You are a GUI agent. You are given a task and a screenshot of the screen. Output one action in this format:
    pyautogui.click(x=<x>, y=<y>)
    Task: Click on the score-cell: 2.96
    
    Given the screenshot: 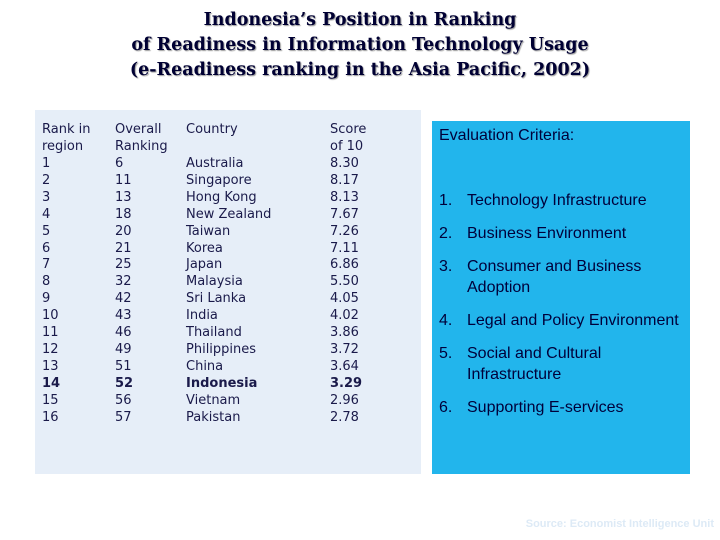 What is the action you would take?
    pyautogui.click(x=344, y=400)
    